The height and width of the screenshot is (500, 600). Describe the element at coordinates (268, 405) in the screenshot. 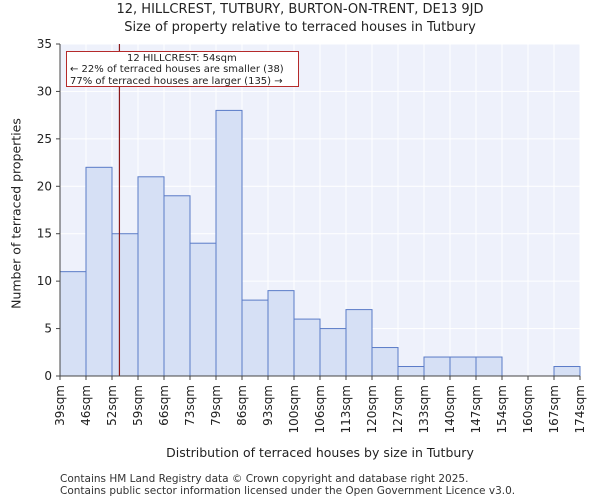

I see `x-tick-label: 93sqm` at that location.